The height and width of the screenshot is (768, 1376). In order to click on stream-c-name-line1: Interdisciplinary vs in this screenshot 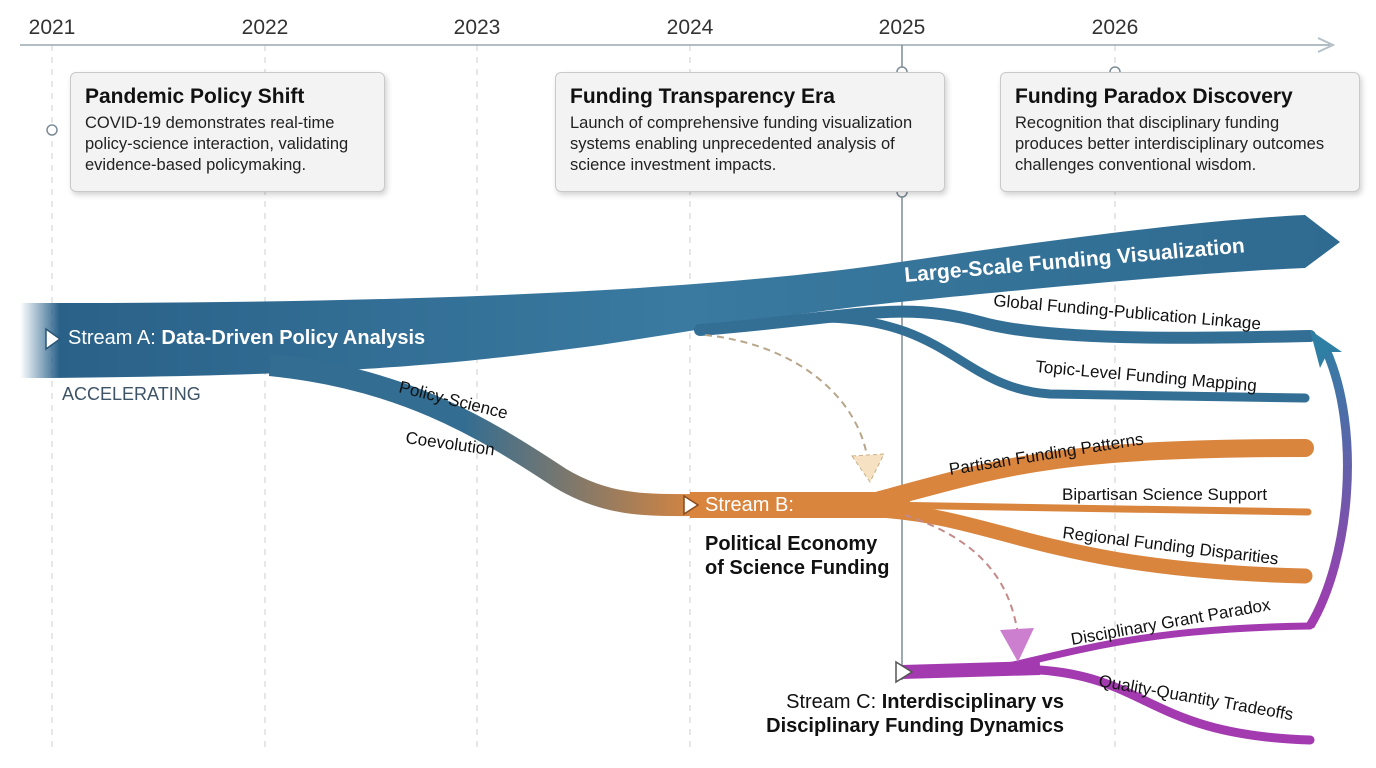, I will do `click(972, 702)`.